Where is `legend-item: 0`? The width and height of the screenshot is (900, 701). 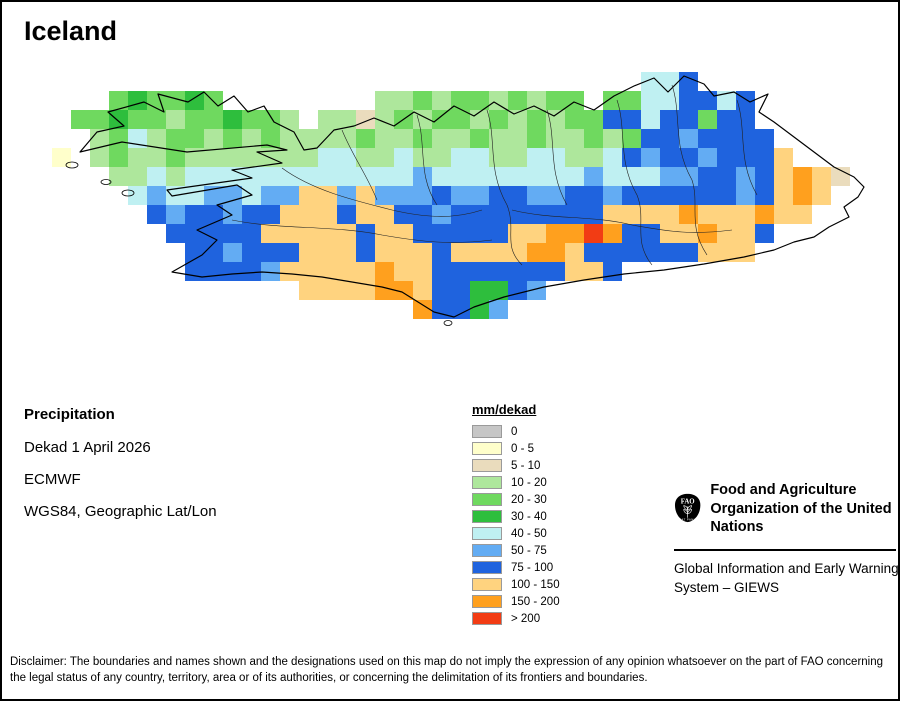 legend-item: 0 is located at coordinates (516, 431).